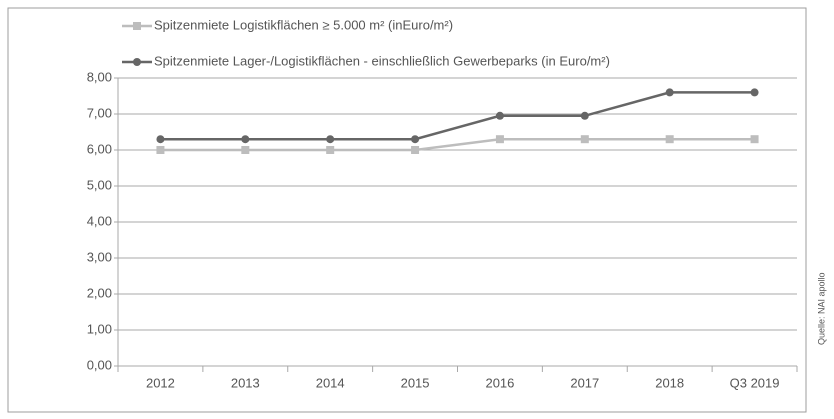 This screenshot has height=419, width=834. Describe the element at coordinates (669, 382) in the screenshot. I see `x-tick-label: 2018` at that location.